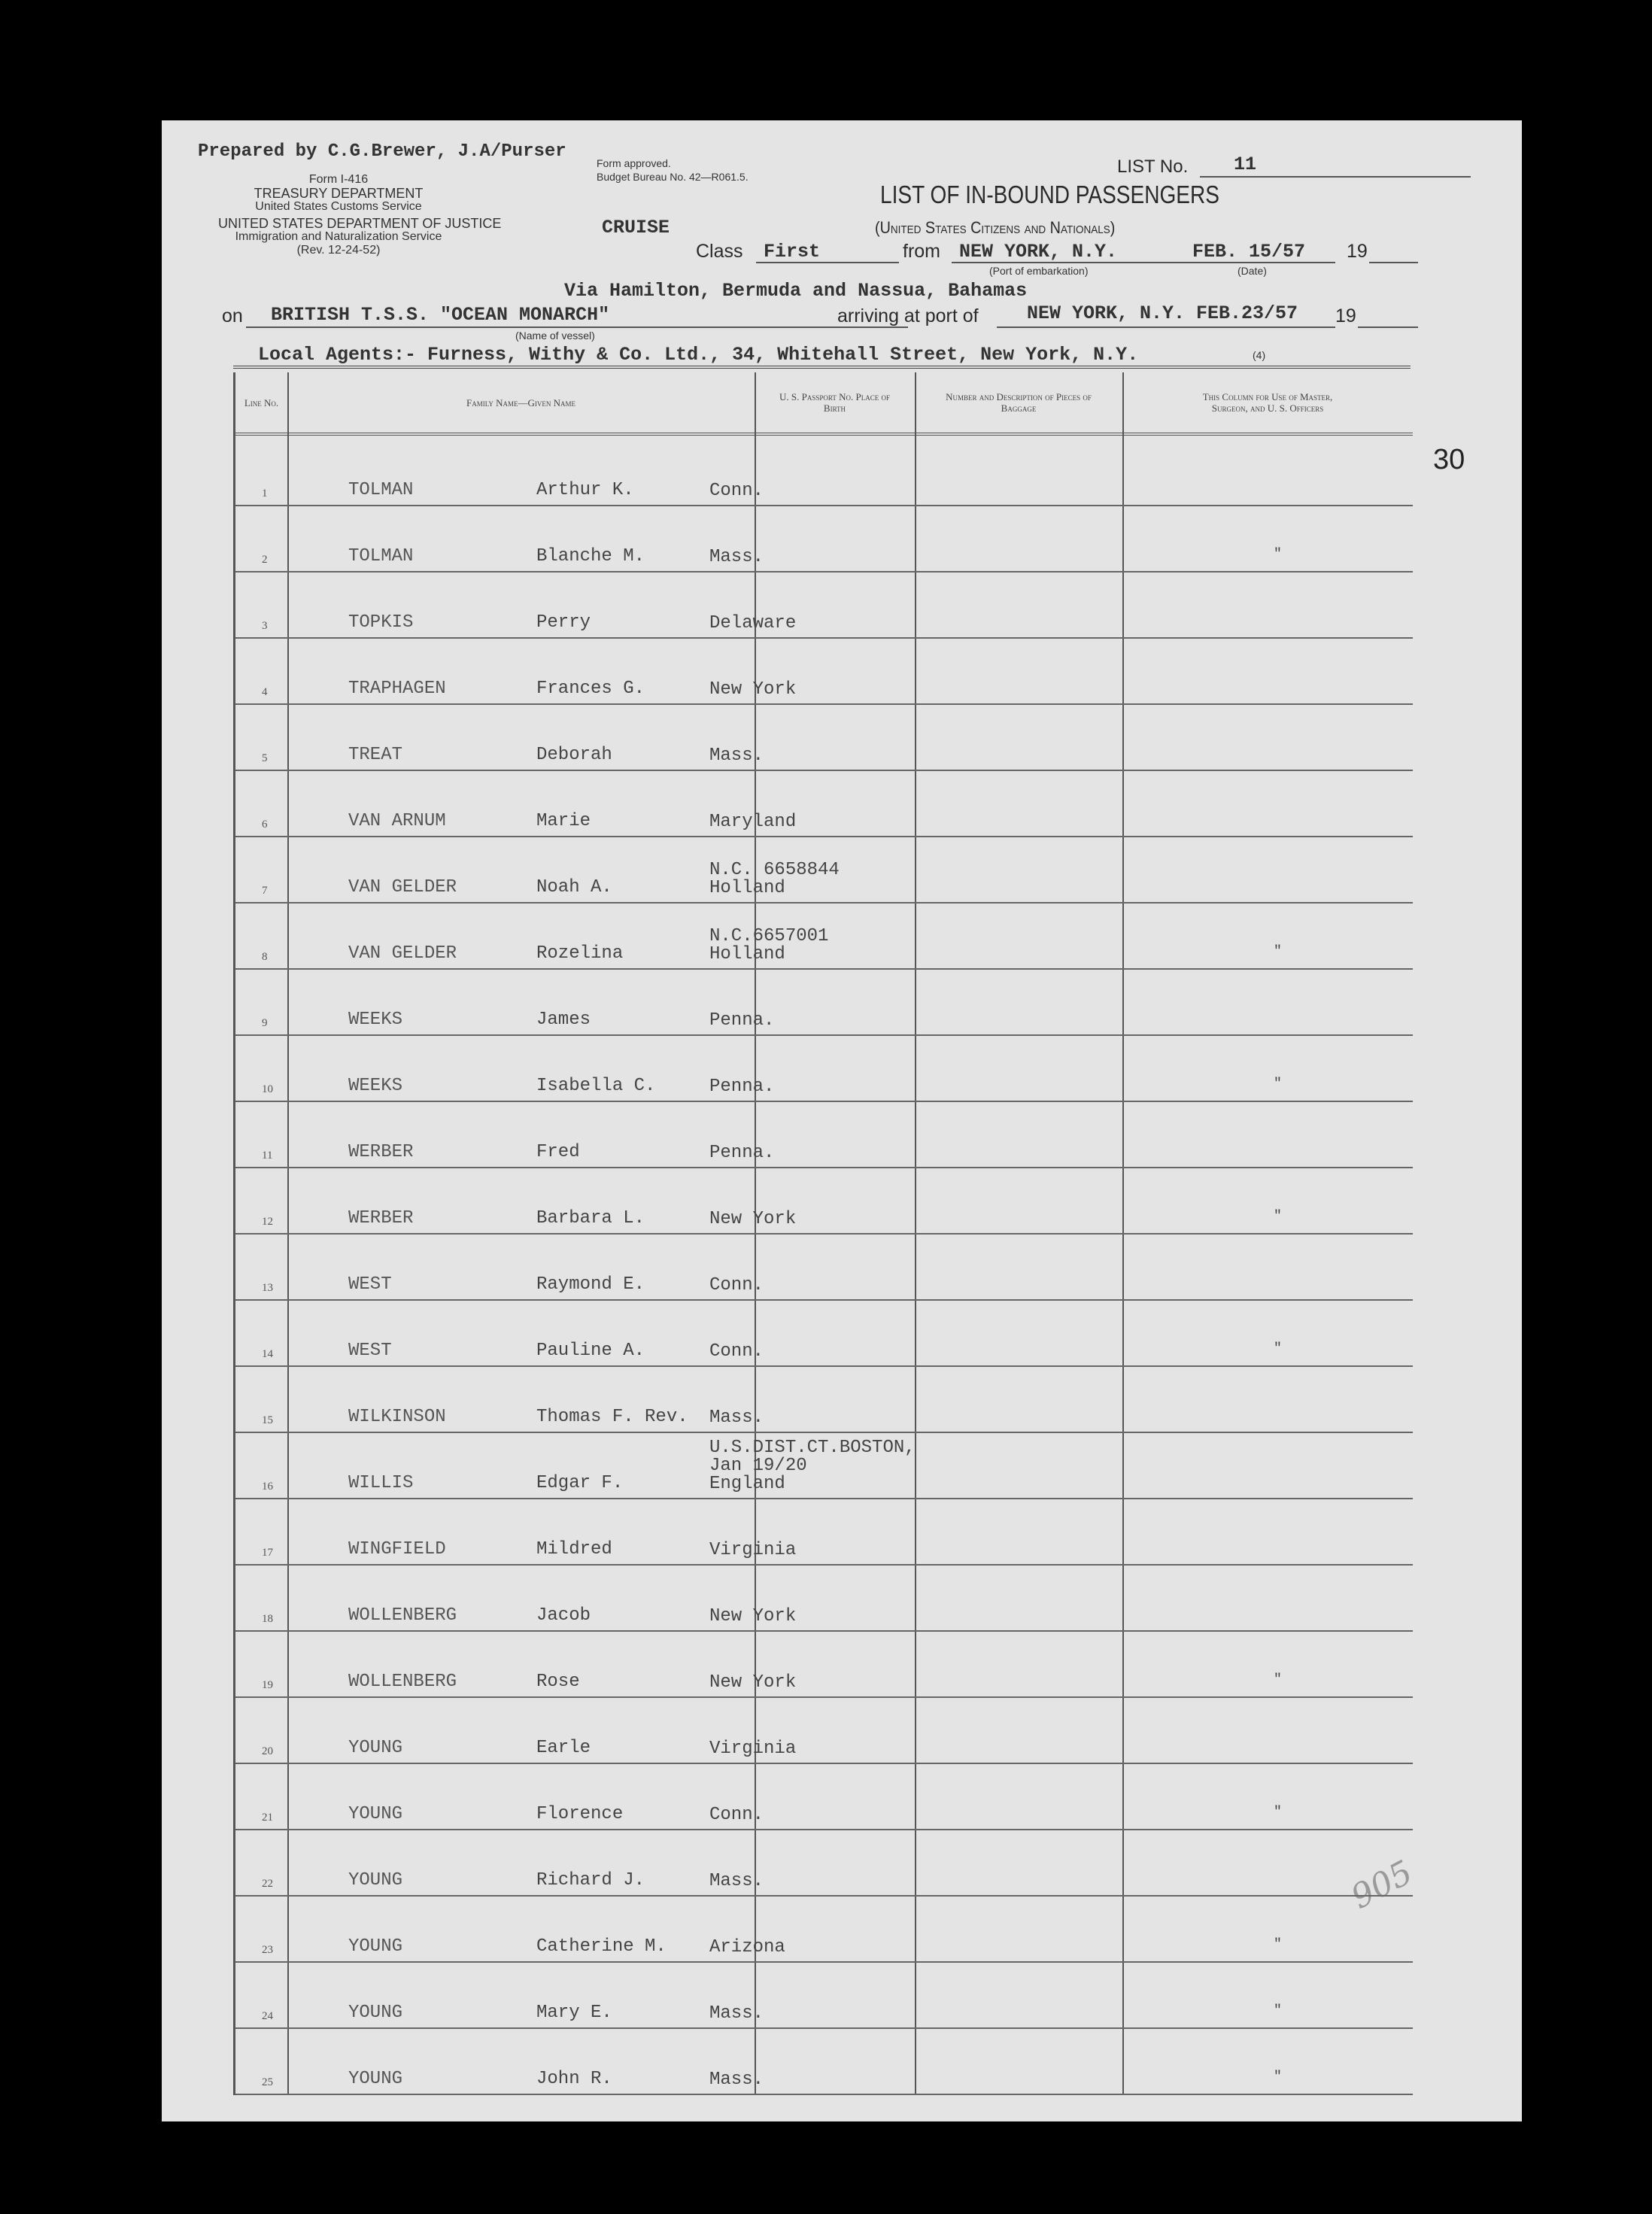 This screenshot has width=1652, height=2214. Describe the element at coordinates (370, 1284) in the screenshot. I see `family-name: WEST` at that location.